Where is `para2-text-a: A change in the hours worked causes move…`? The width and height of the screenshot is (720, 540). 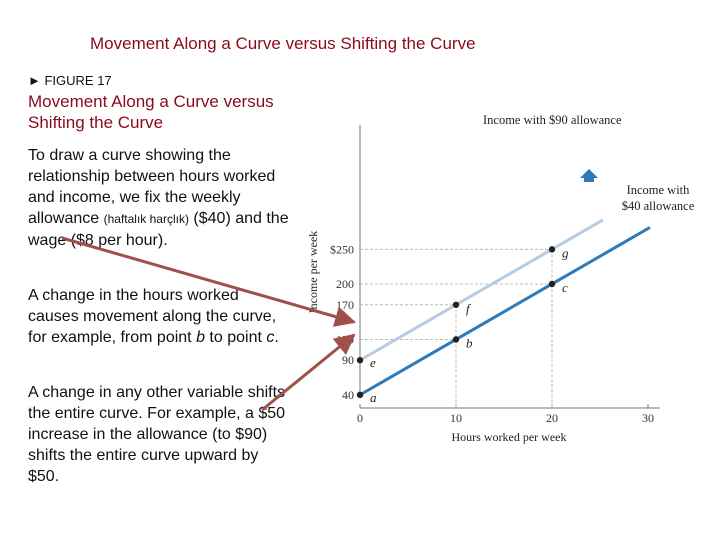
para2-text-a: A change in the hours worked causes move… is located at coordinates (152, 316).